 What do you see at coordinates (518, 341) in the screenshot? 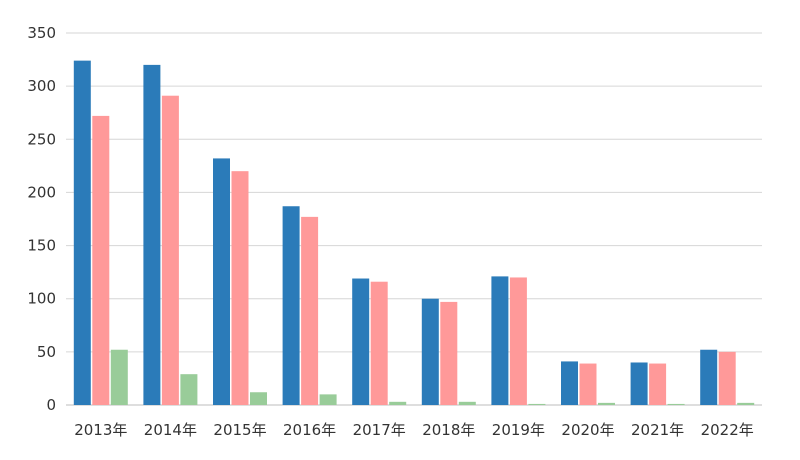
I see `bar-2019年-series-2` at bounding box center [518, 341].